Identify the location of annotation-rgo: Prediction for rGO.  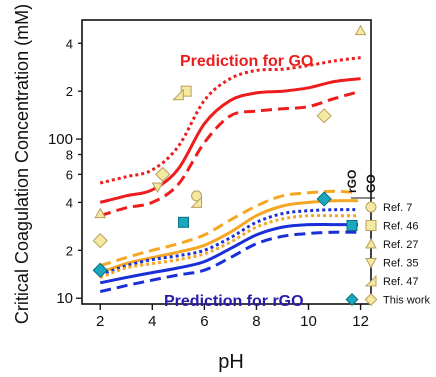
(234, 301).